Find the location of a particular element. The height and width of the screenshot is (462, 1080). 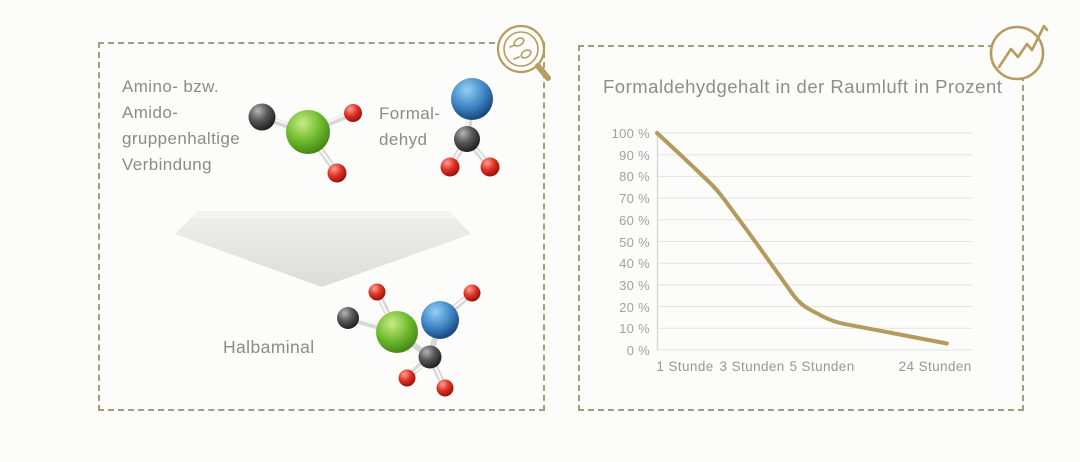

trend-chart-icon is located at coordinates (1019, 52).